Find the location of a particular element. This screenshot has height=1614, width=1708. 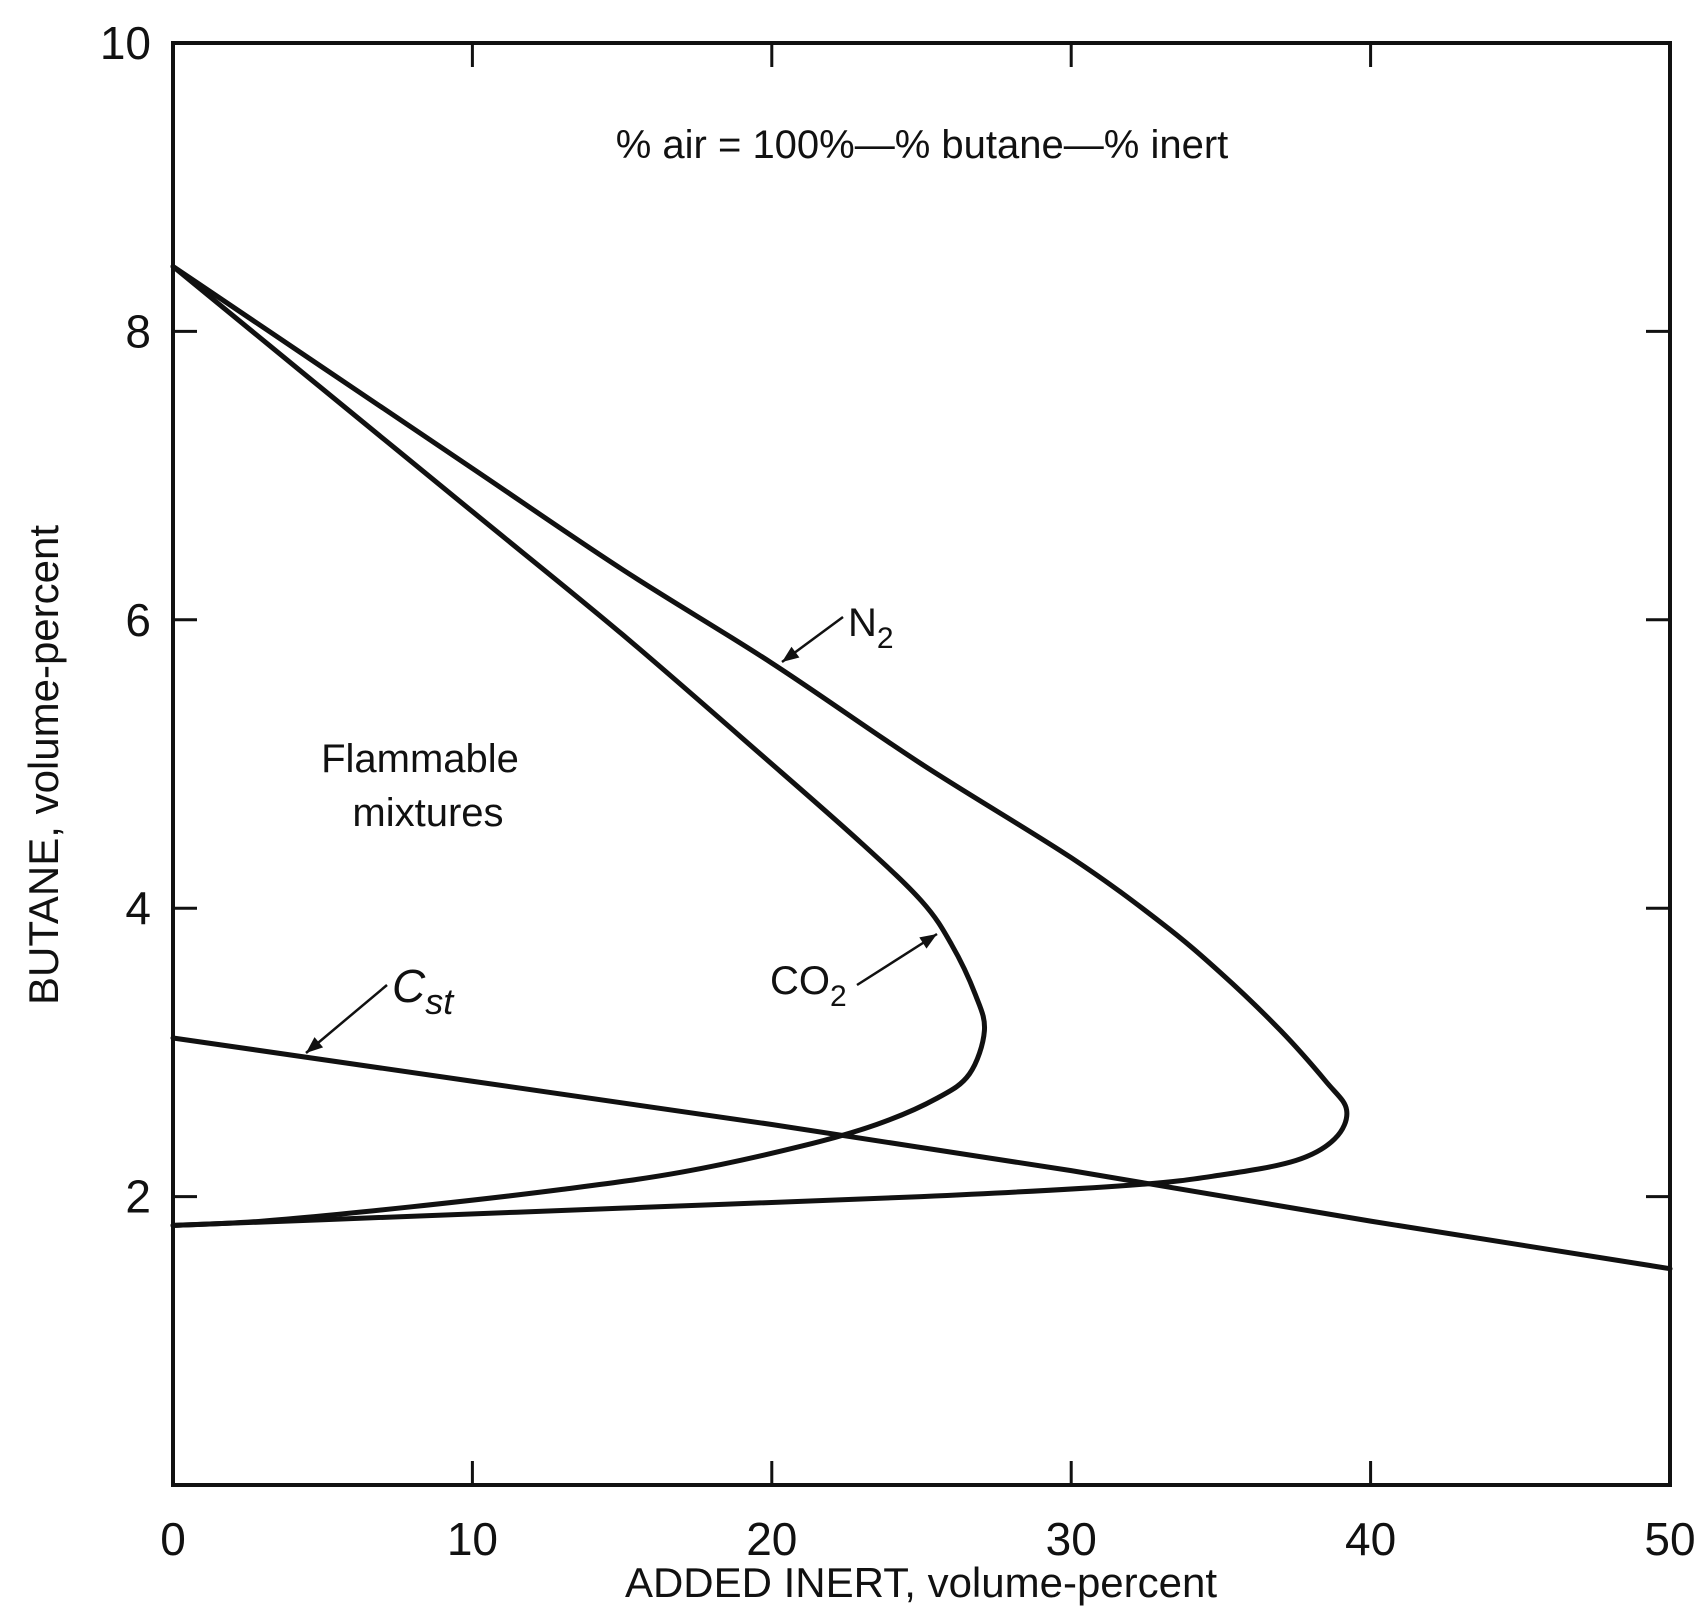

series-labels: N2 CO2 Cst is located at coordinates (621, 827).